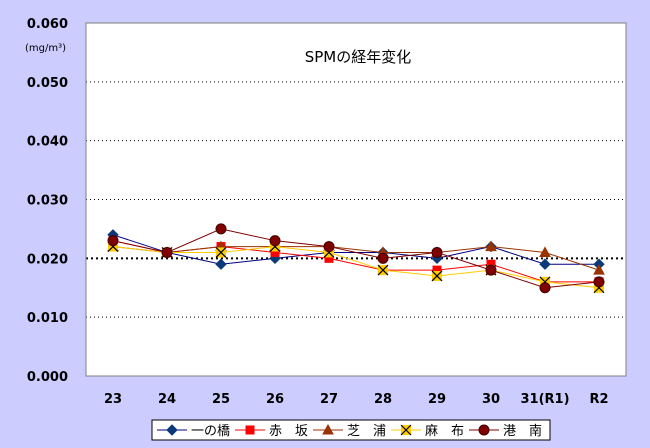  Describe the element at coordinates (598, 399) in the screenshot. I see `x-tick-label: R2` at that location.